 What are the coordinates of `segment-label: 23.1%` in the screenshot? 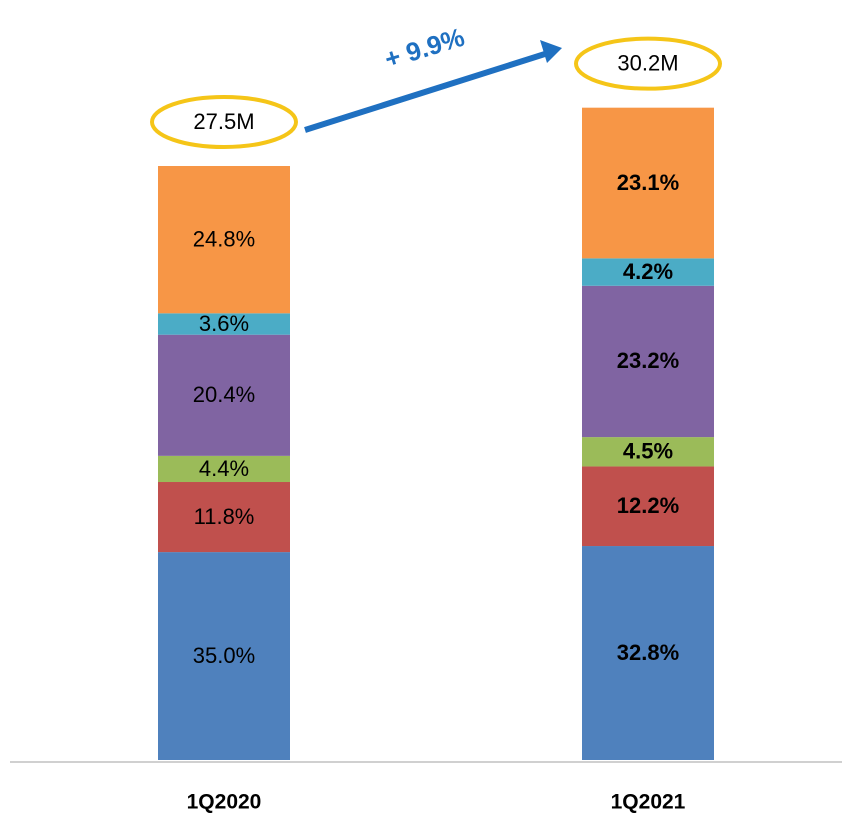 It's located at (648, 182).